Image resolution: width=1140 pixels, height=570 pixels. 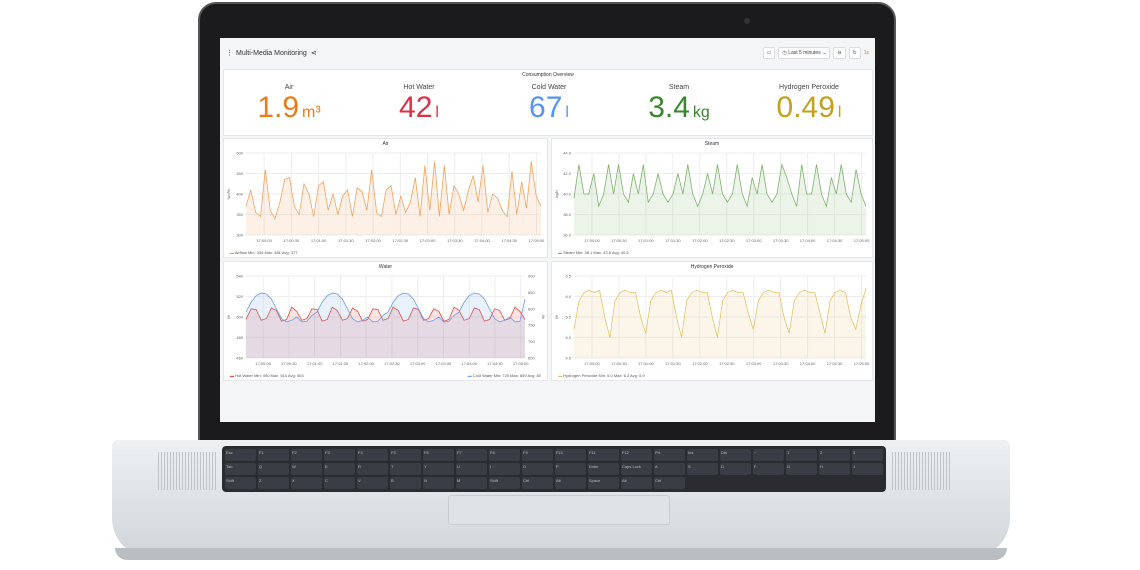 I want to click on key: Tab, so click(x=240, y=469).